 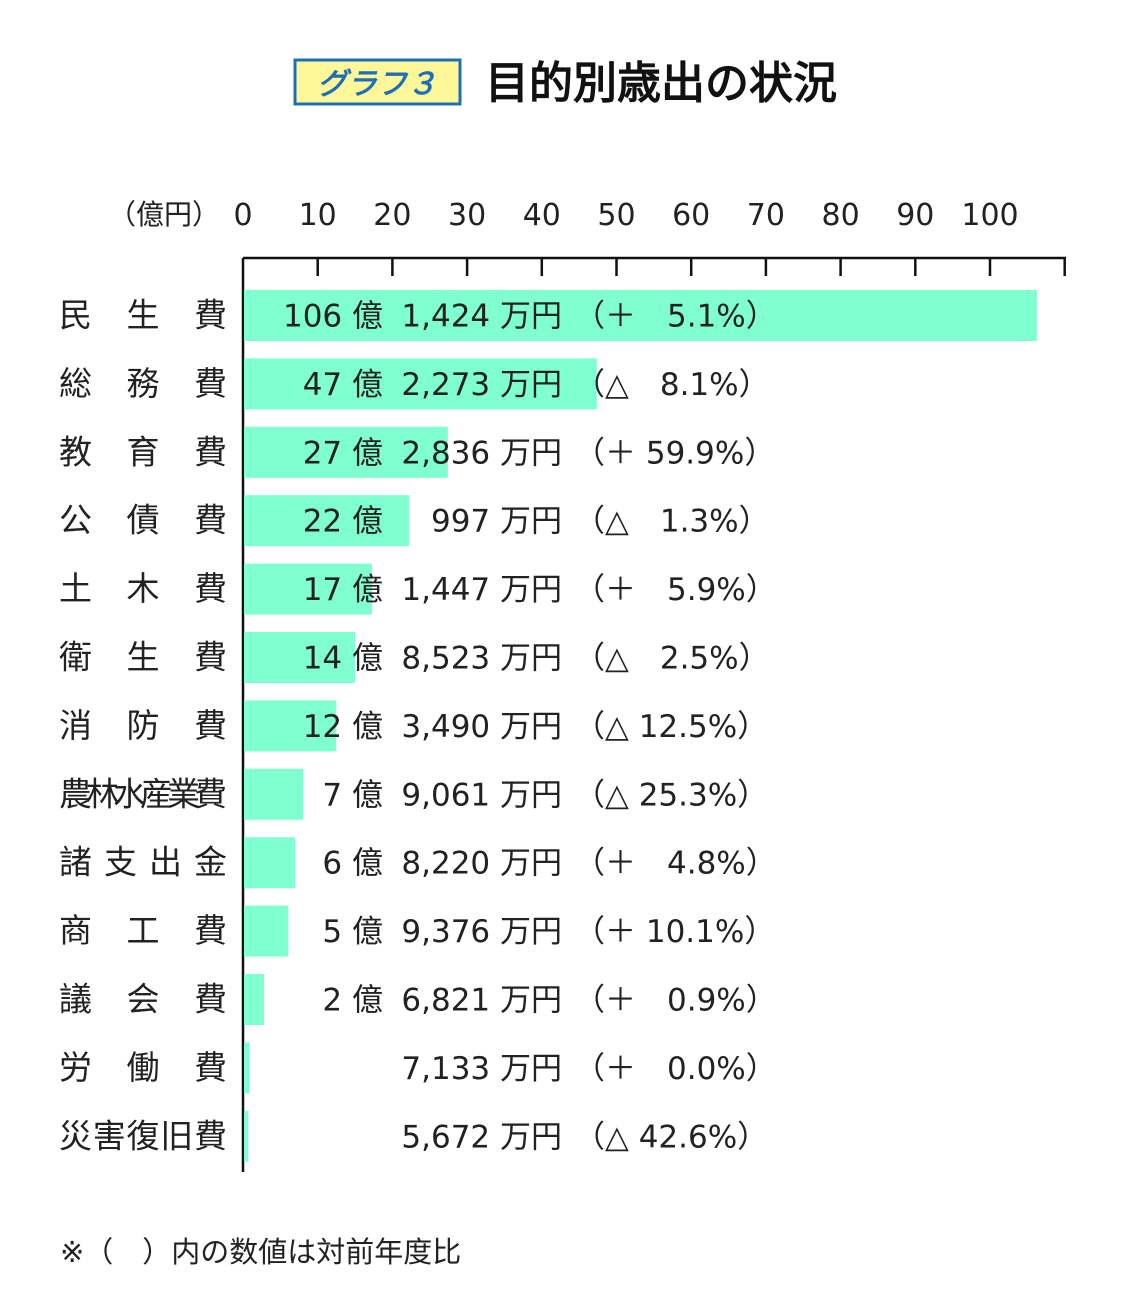 I want to click on chart-title: 目的別歳出の状況, so click(x=661, y=83).